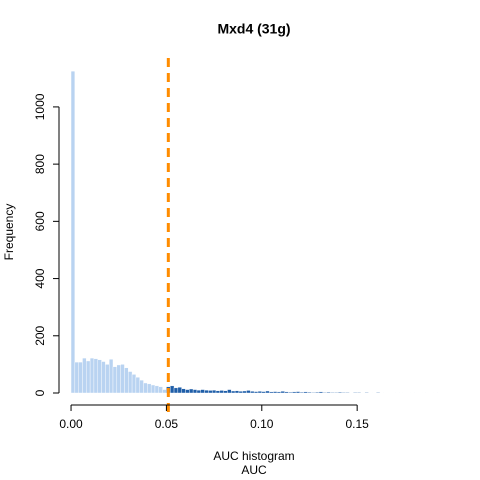  What do you see at coordinates (262, 424) in the screenshot?
I see `x-tick-label: 0.10` at bounding box center [262, 424].